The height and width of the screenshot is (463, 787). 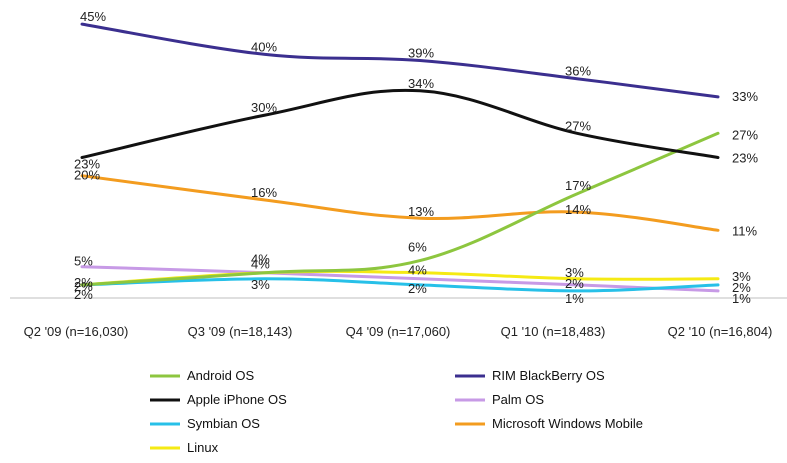 What do you see at coordinates (578, 125) in the screenshot?
I see `data-label-apple-iphone-os-3: 27%` at bounding box center [578, 125].